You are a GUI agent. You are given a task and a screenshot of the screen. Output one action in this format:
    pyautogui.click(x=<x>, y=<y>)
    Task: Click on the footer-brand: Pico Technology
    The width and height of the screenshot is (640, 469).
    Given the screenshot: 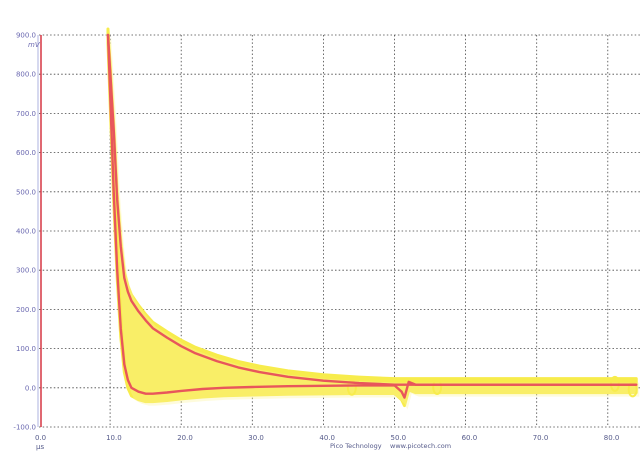 What is the action you would take?
    pyautogui.click(x=356, y=446)
    